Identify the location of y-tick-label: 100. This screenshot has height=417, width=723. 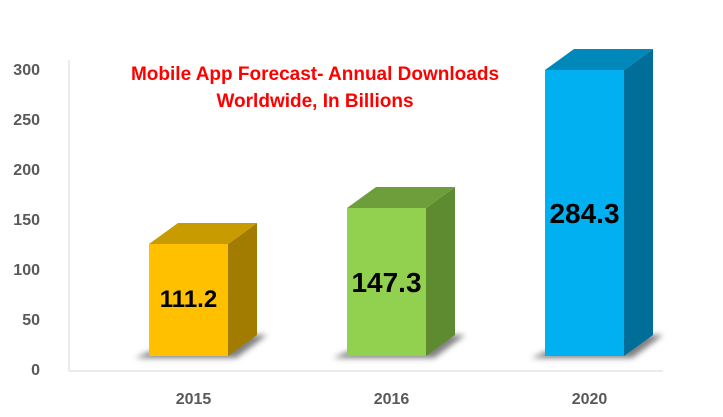
(26, 270).